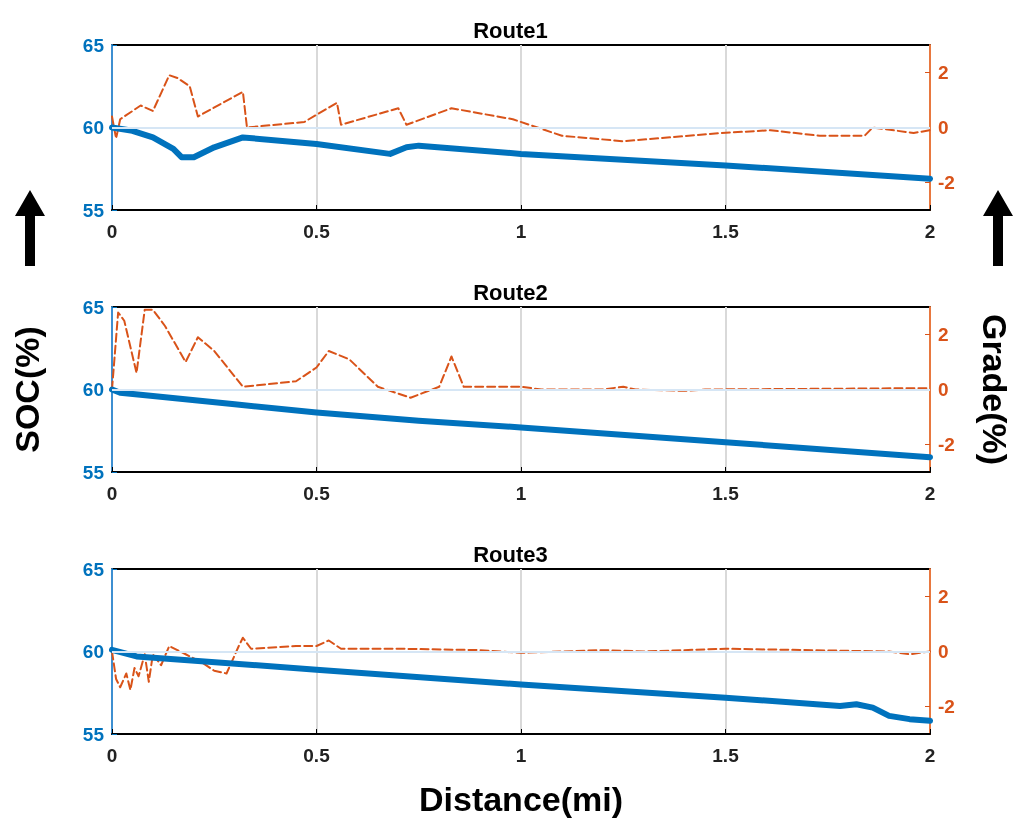 This screenshot has width=1021, height=821. I want to click on chart-title: Route1, so click(510, 30).